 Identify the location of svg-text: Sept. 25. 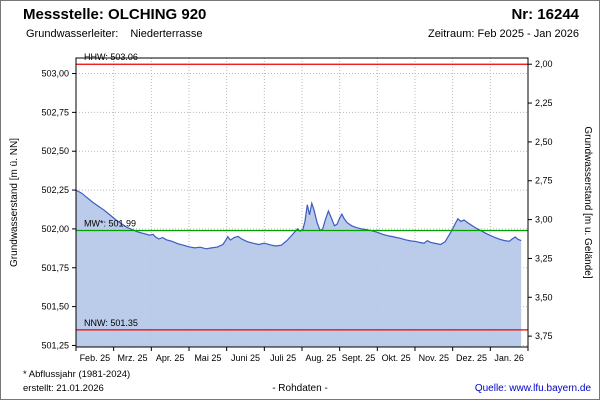
(359, 358).